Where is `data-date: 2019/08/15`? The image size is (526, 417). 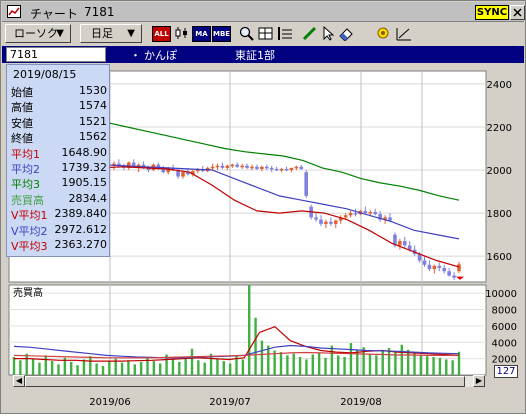 data-date: 2019/08/15 is located at coordinates (45, 74).